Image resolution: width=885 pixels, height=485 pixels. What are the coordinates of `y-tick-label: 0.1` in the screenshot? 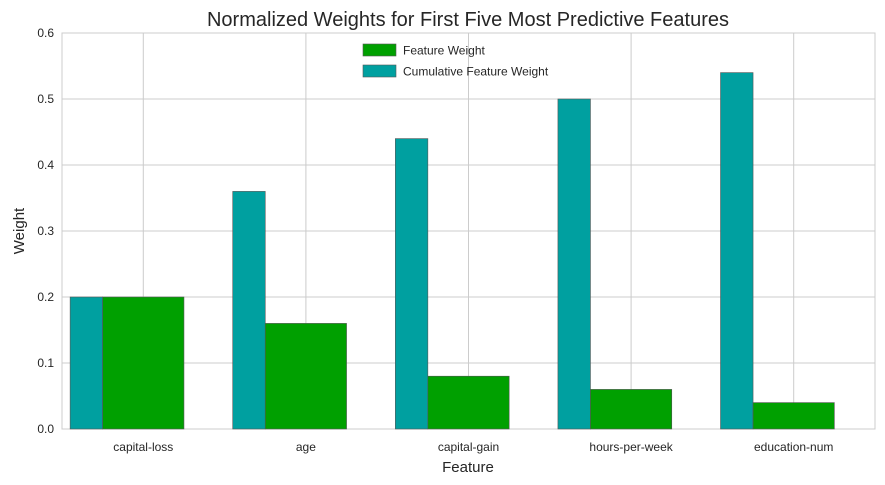 It's located at (45, 363).